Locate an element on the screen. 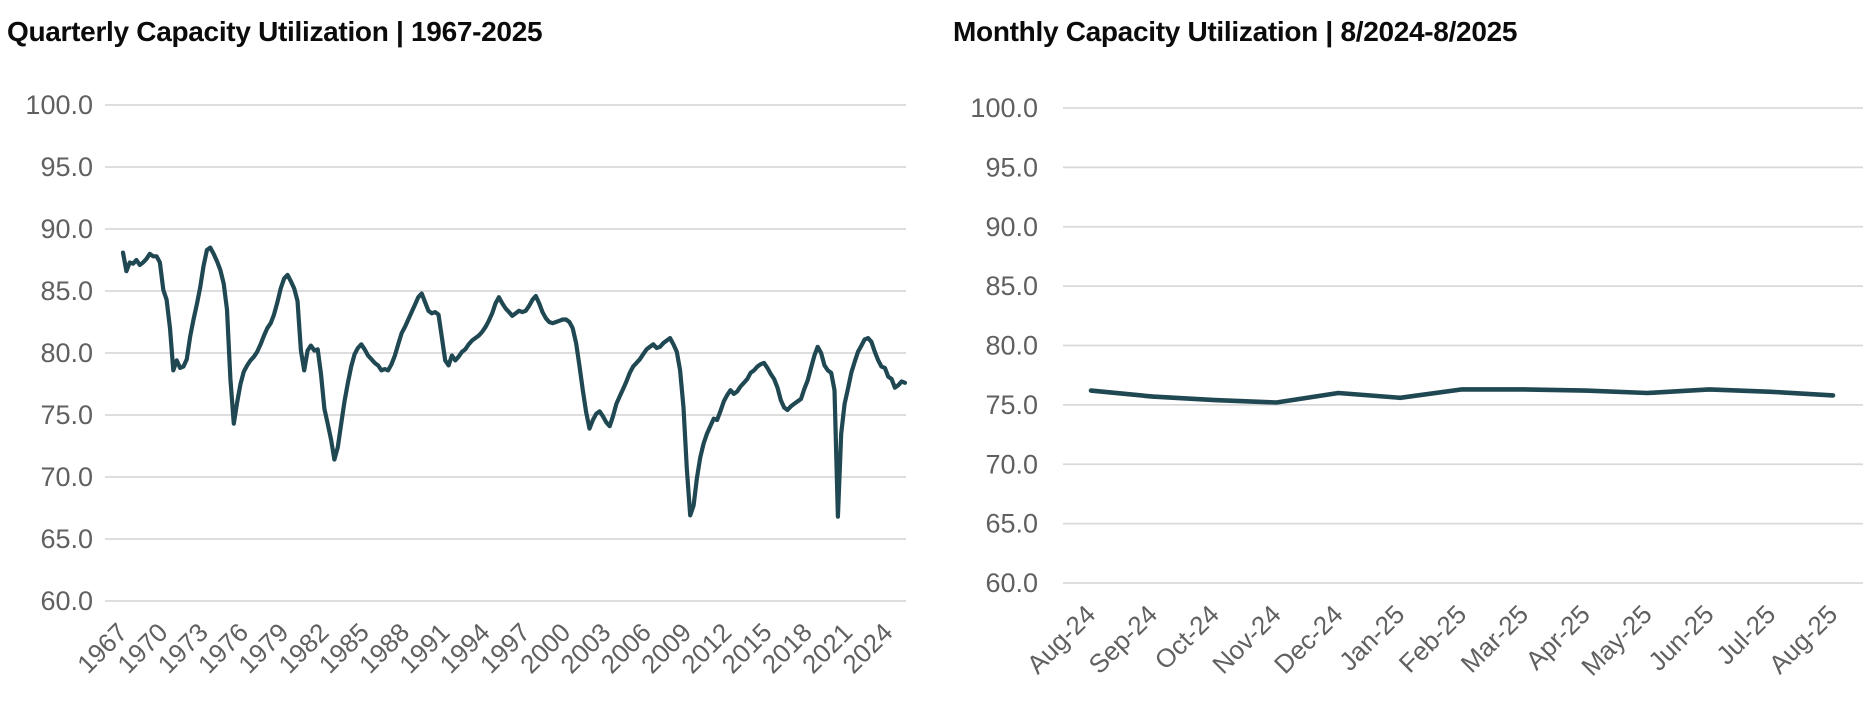  x-axis-label: Mar-25 is located at coordinates (1494, 638).